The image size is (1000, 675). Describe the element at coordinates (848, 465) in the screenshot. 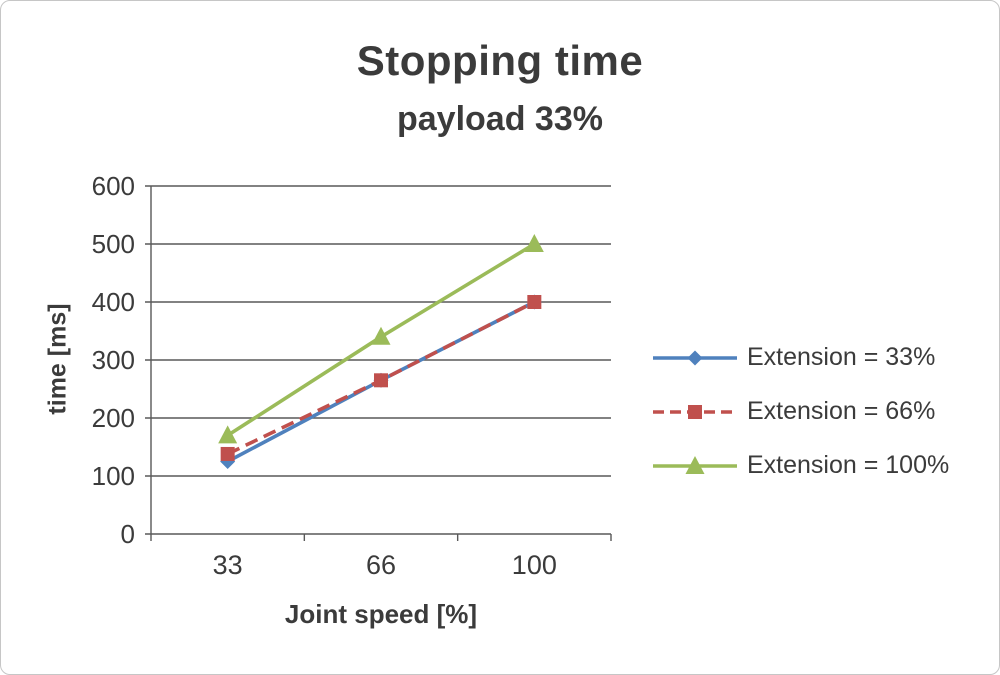

I see `legend-label: Extension = 100%` at that location.